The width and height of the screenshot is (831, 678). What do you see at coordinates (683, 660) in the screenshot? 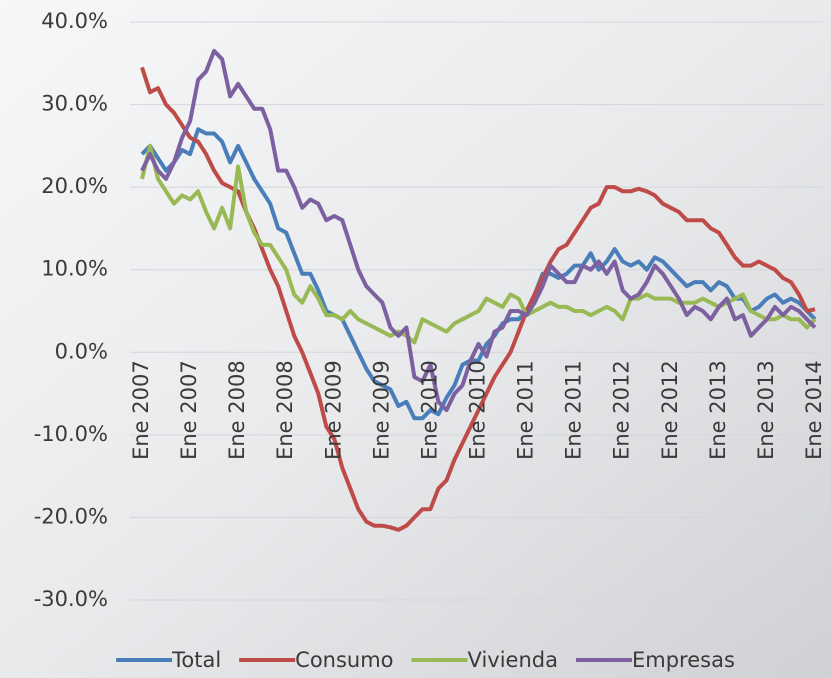
I see `legend-label: Empresas` at bounding box center [683, 660].